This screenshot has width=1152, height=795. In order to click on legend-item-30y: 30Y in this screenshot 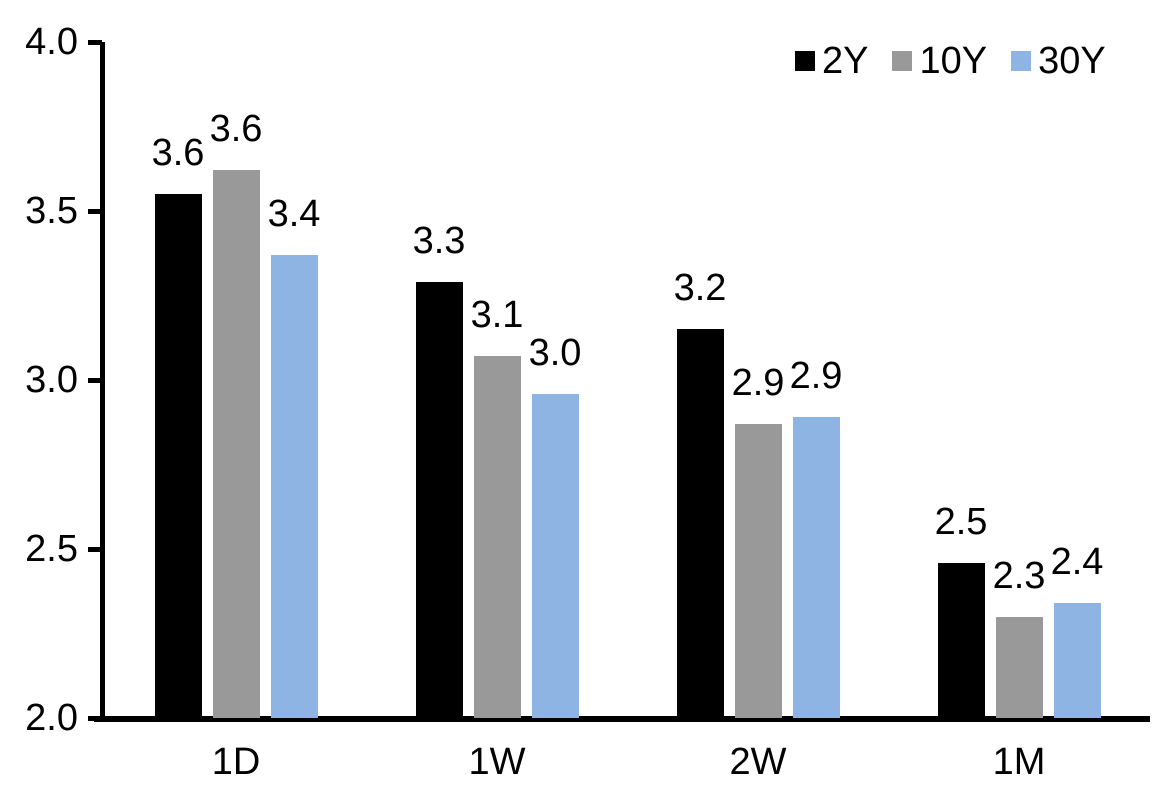, I will do `click(1058, 61)`.